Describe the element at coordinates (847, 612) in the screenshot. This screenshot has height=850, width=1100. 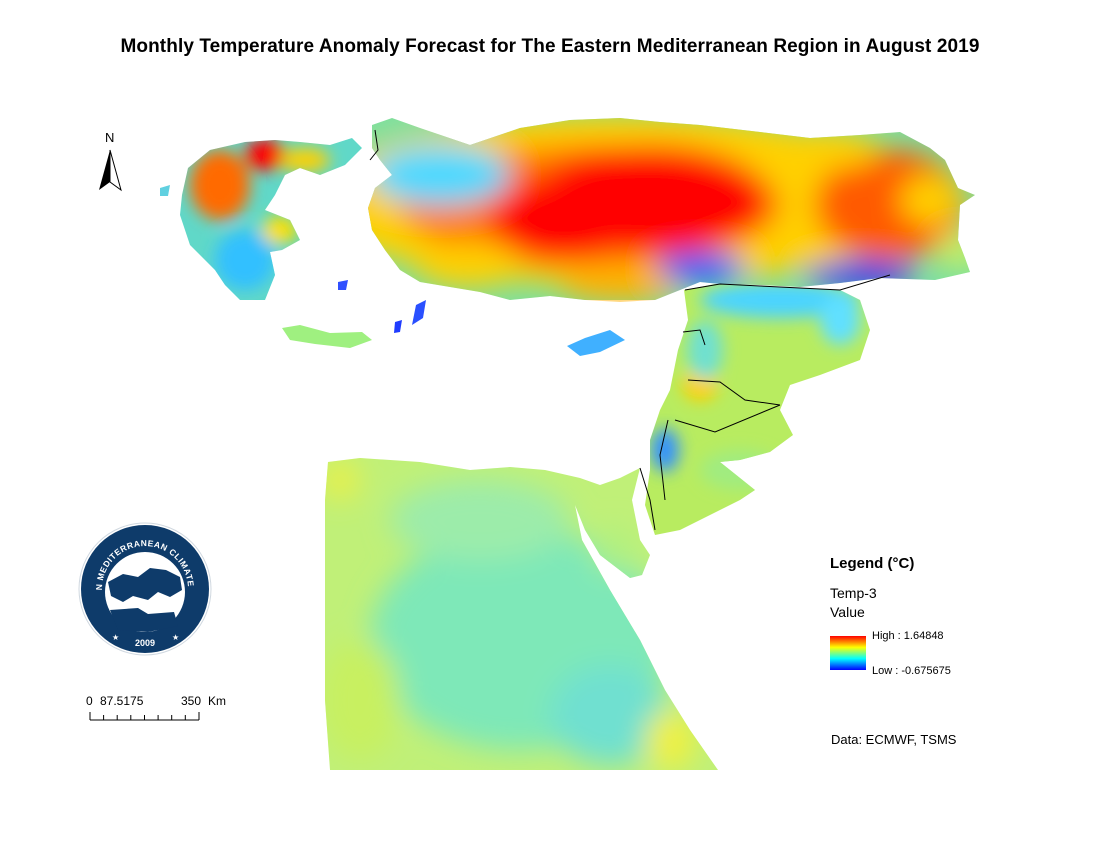
I see `legend-field-name: Value` at that location.